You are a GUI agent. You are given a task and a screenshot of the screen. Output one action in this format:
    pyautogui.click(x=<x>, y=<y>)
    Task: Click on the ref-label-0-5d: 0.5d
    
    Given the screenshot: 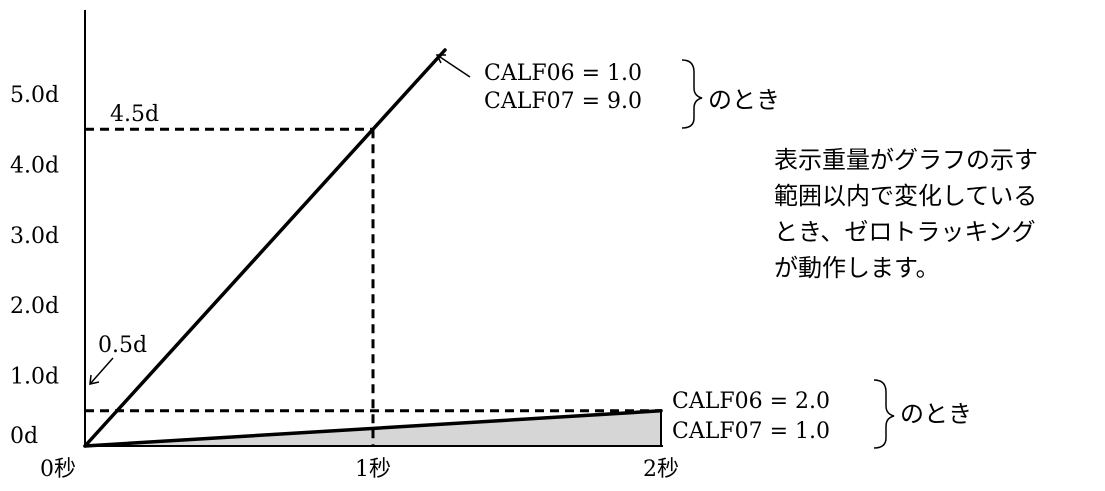 What is the action you would take?
    pyautogui.click(x=122, y=345)
    